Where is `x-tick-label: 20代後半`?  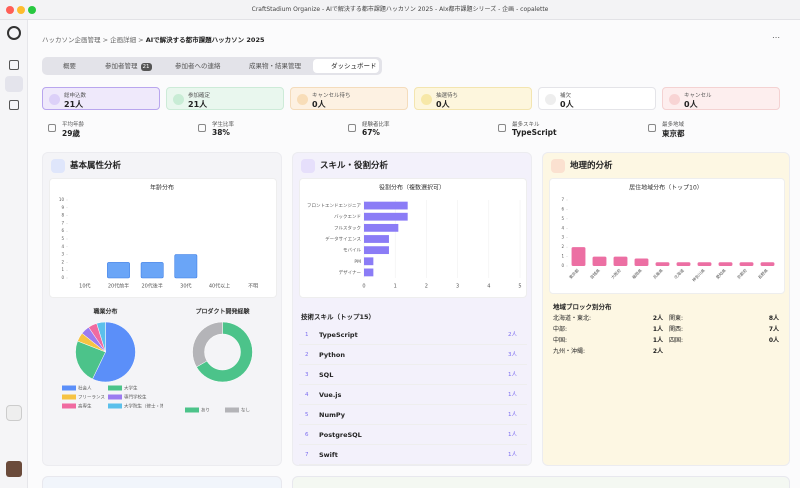 x-tick-label: 20代後半 is located at coordinates (151, 286).